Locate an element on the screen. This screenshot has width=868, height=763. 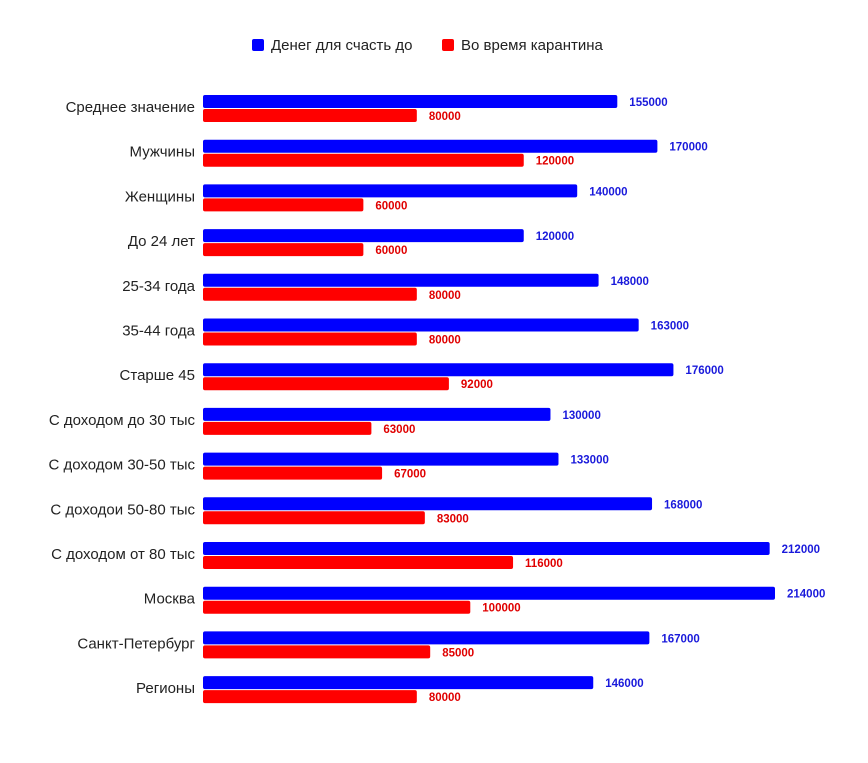
category-label: 35-44 года is located at coordinates (158, 331).